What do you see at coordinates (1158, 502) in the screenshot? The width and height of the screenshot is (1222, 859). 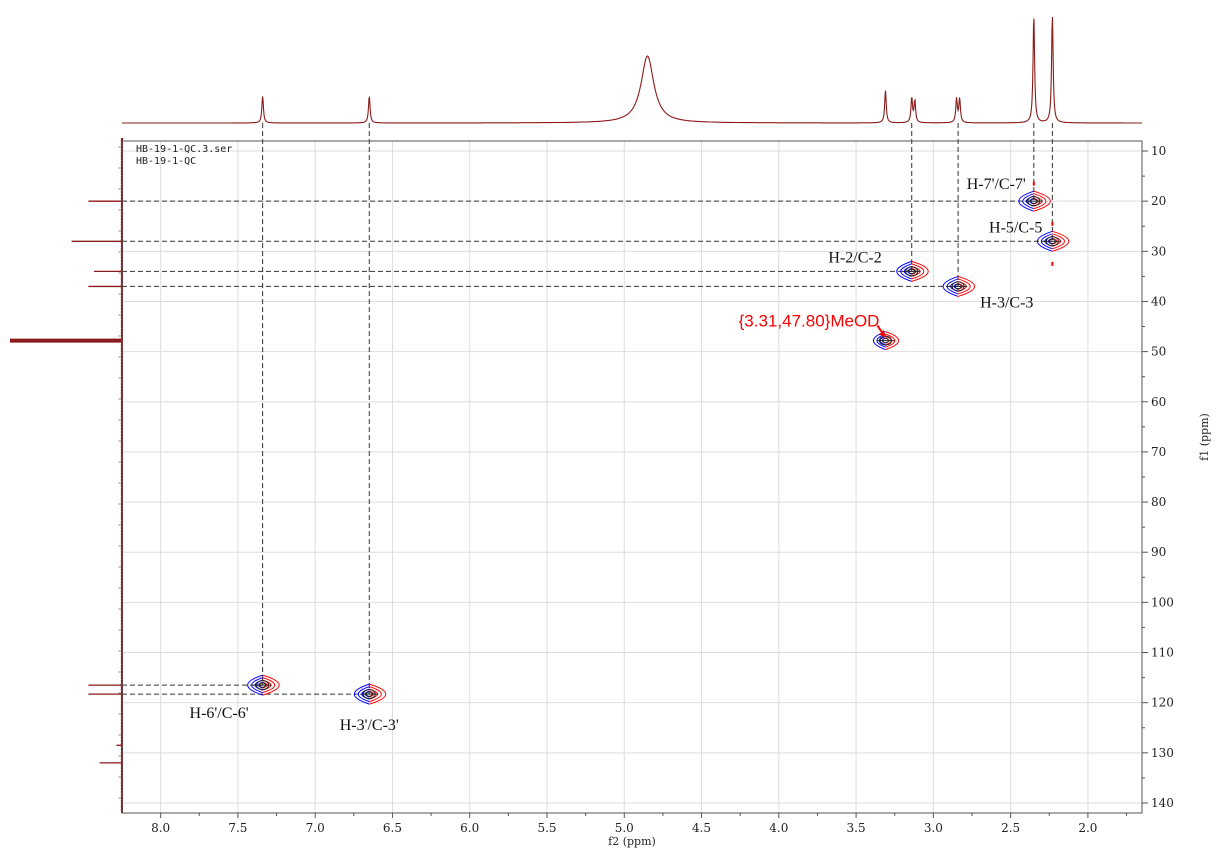 I see `y-tick-label: 80` at bounding box center [1158, 502].